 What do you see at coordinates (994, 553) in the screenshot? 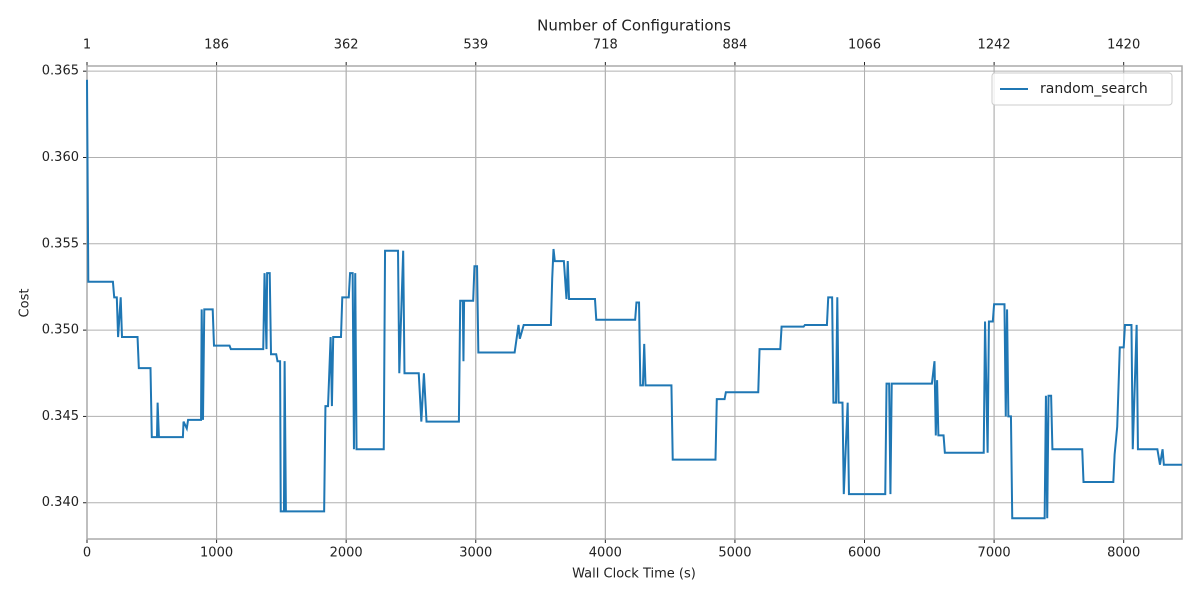
I see `x-tick-label: 7000` at bounding box center [994, 553].